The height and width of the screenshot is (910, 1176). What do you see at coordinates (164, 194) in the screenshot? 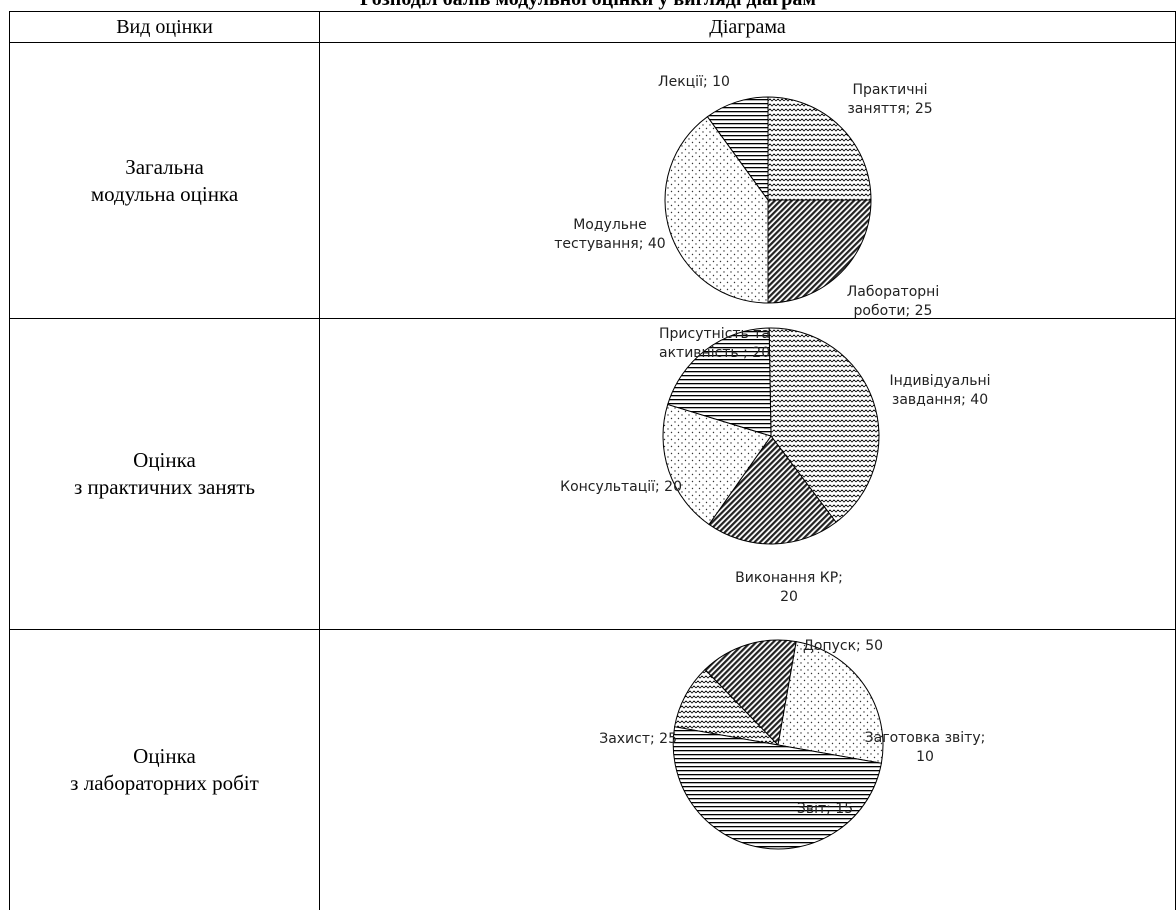
I see `row-label-line2: модульна оцінка` at bounding box center [164, 194].